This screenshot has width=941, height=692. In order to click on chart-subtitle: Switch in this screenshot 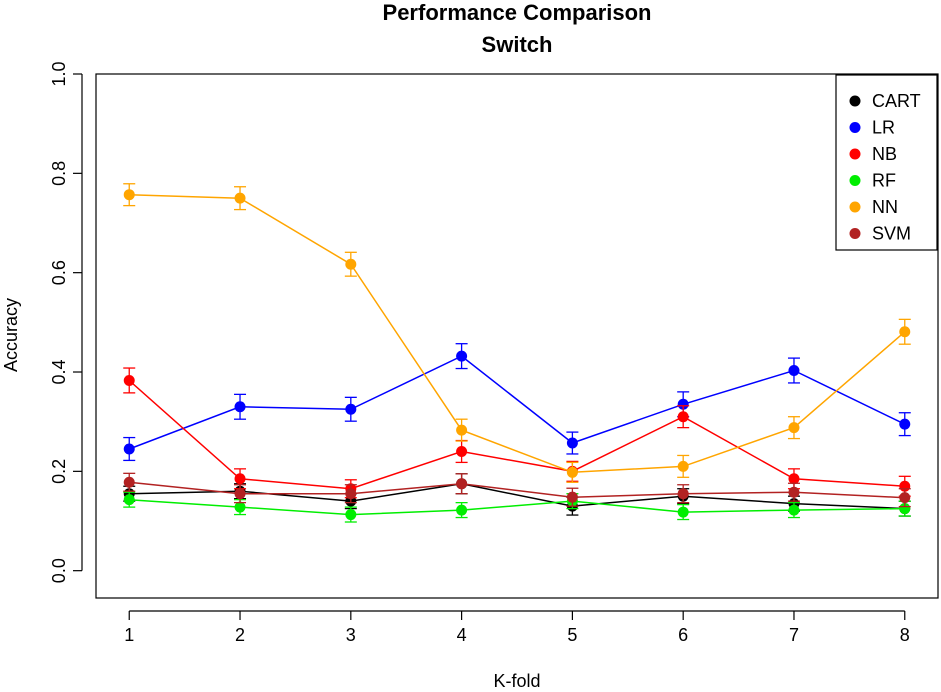, I will do `click(517, 44)`.